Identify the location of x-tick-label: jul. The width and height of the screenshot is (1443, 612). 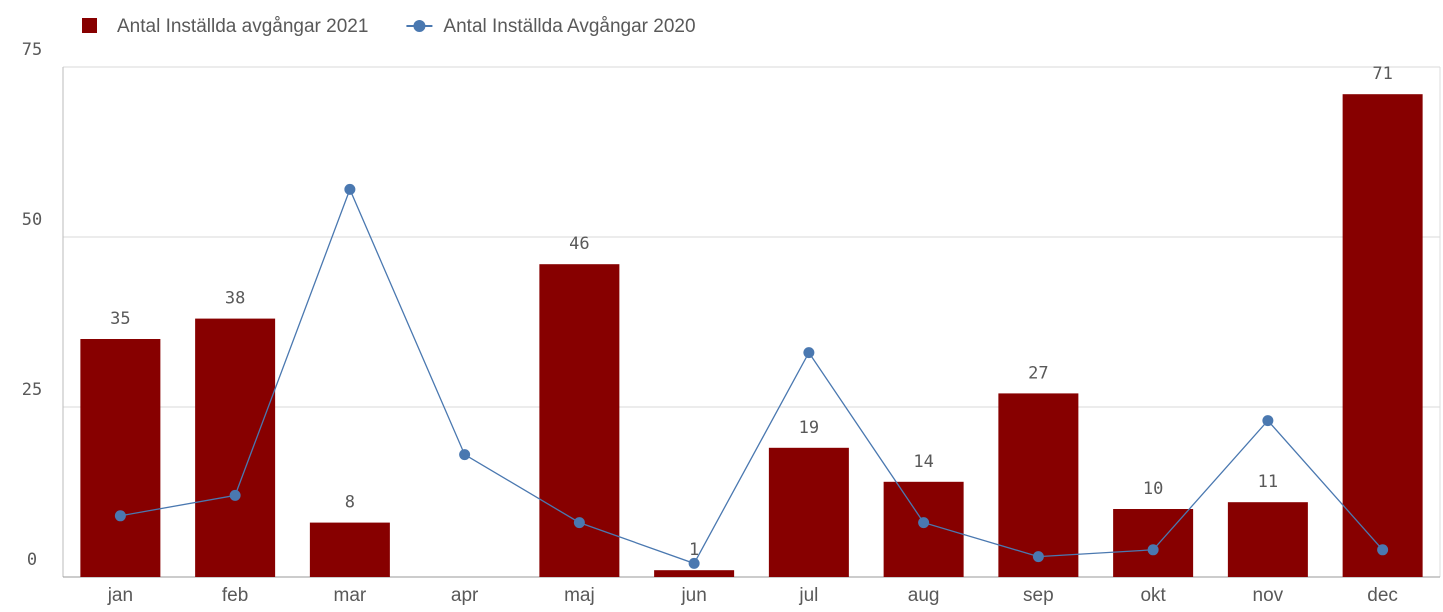
(808, 595).